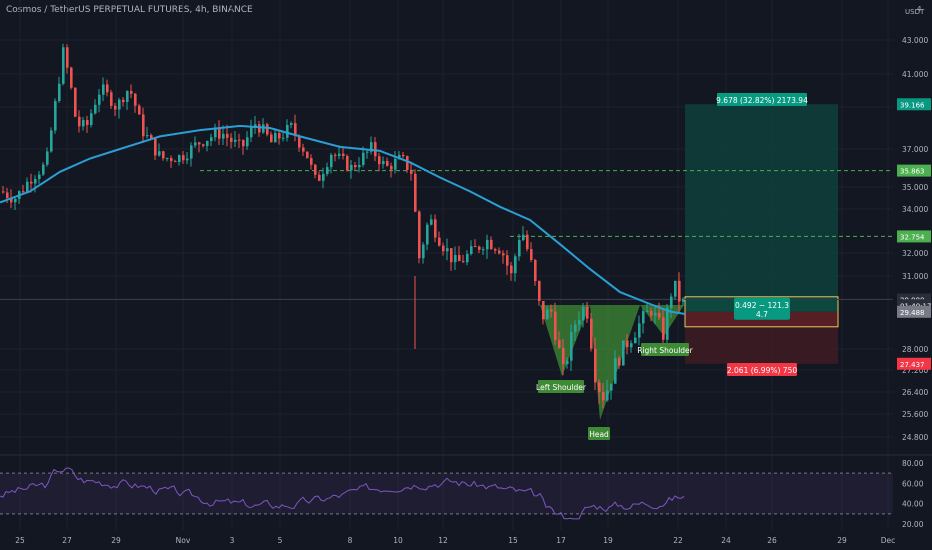 The width and height of the screenshot is (932, 550). I want to click on price-tag-label: 39.166, so click(912, 105).